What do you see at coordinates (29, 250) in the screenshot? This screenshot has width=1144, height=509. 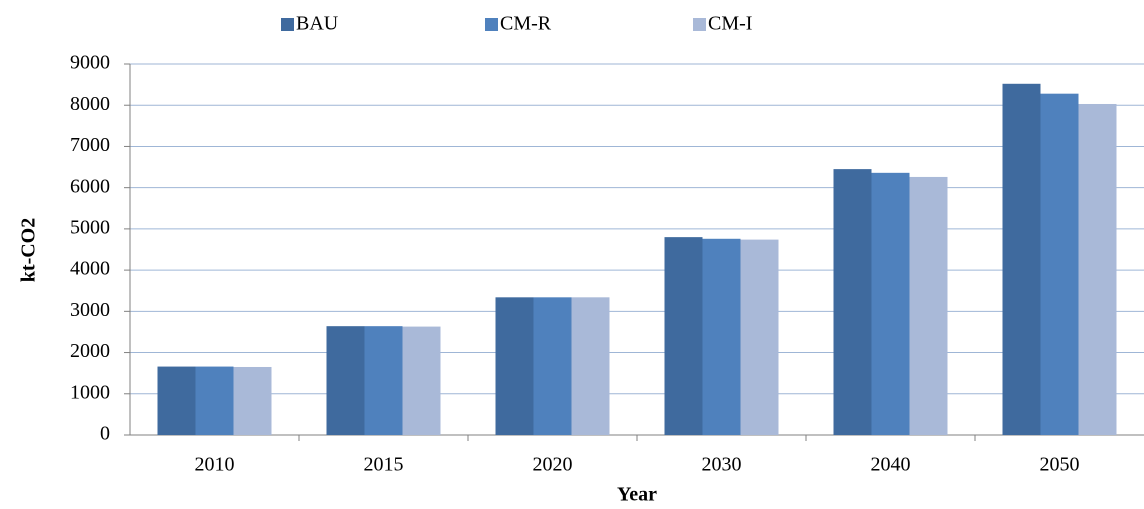 I see `y-axis-label: kt-CO2` at bounding box center [29, 250].